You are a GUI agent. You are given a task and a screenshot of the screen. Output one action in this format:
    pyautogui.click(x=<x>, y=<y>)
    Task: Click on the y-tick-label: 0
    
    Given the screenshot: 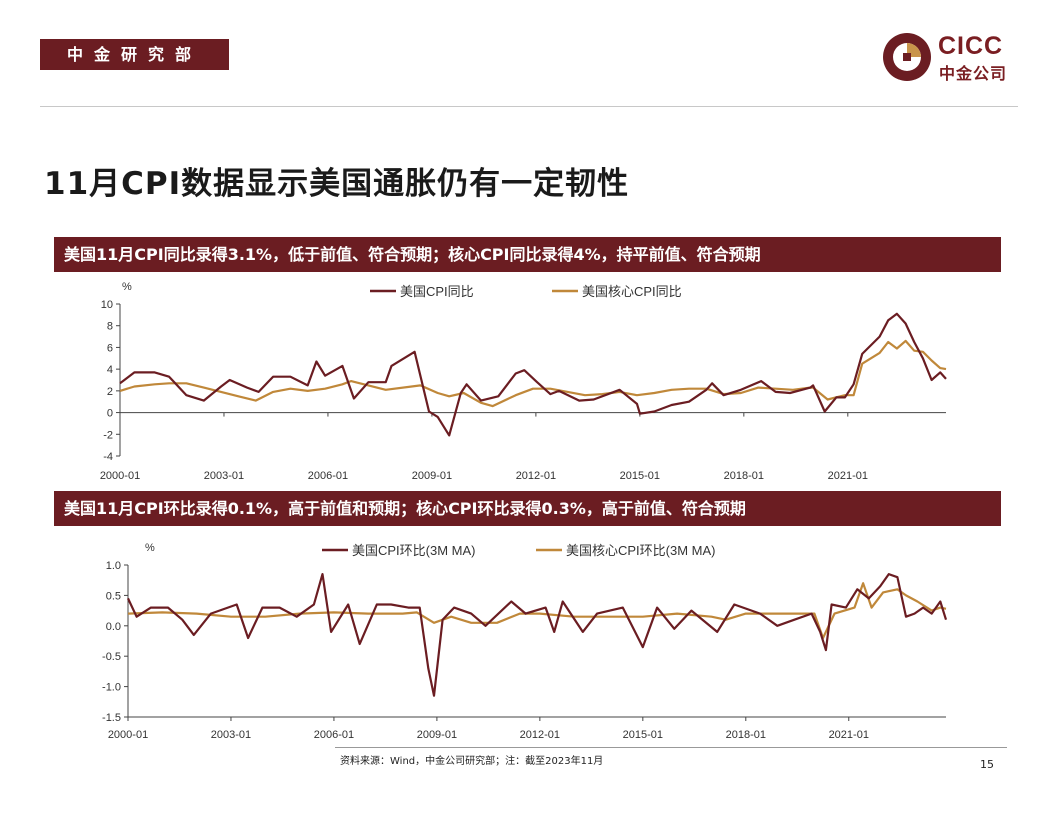 What is the action you would take?
    pyautogui.click(x=110, y=414)
    